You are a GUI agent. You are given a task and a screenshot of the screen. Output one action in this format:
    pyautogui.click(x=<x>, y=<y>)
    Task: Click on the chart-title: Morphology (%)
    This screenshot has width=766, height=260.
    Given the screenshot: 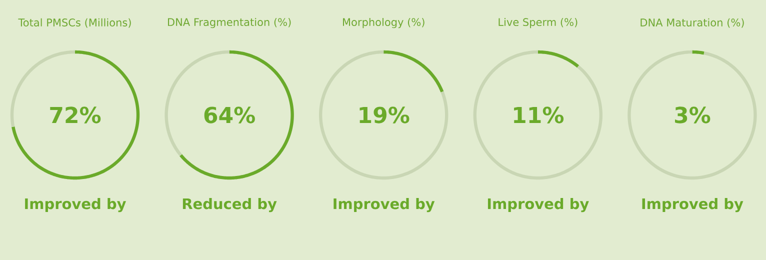 What is the action you would take?
    pyautogui.click(x=383, y=23)
    